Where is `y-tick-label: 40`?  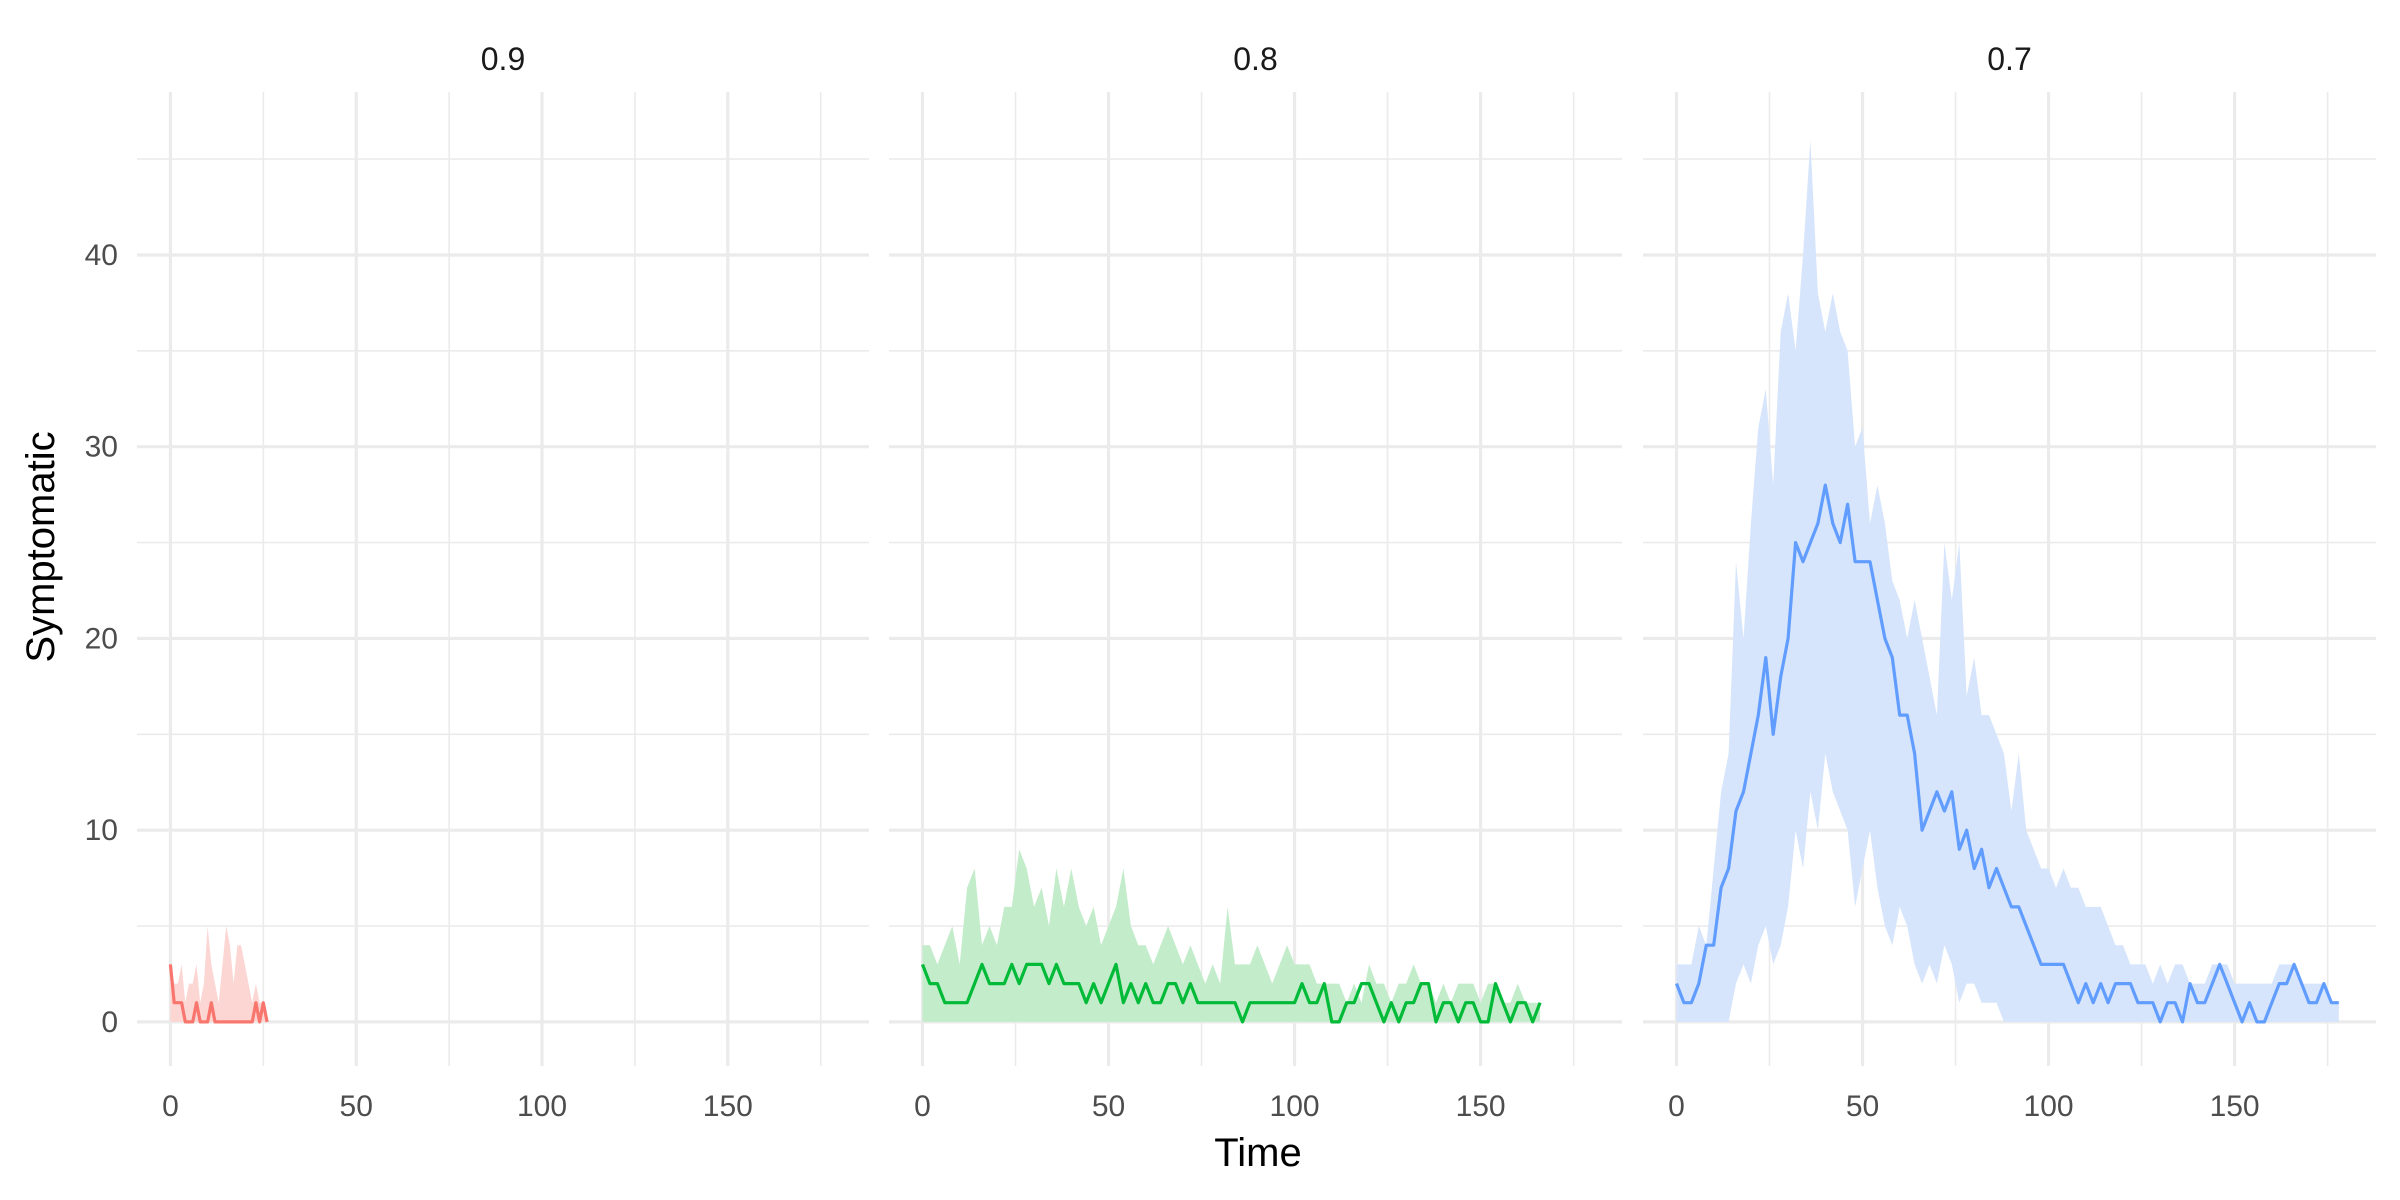
y-tick-label: 40 is located at coordinates (101, 255).